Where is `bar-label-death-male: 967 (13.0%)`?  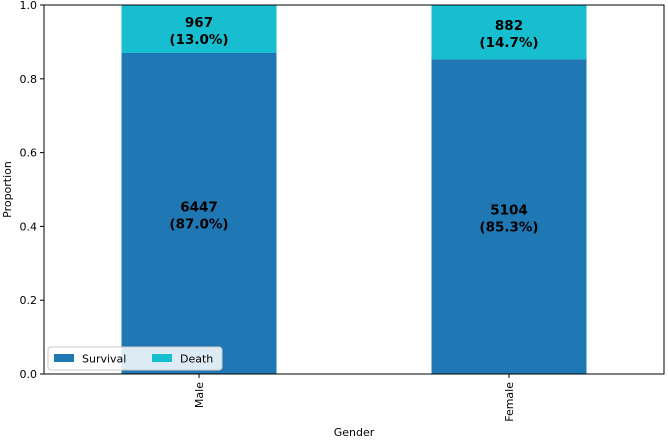 bar-label-death-male: 967 (13.0%) is located at coordinates (198, 31).